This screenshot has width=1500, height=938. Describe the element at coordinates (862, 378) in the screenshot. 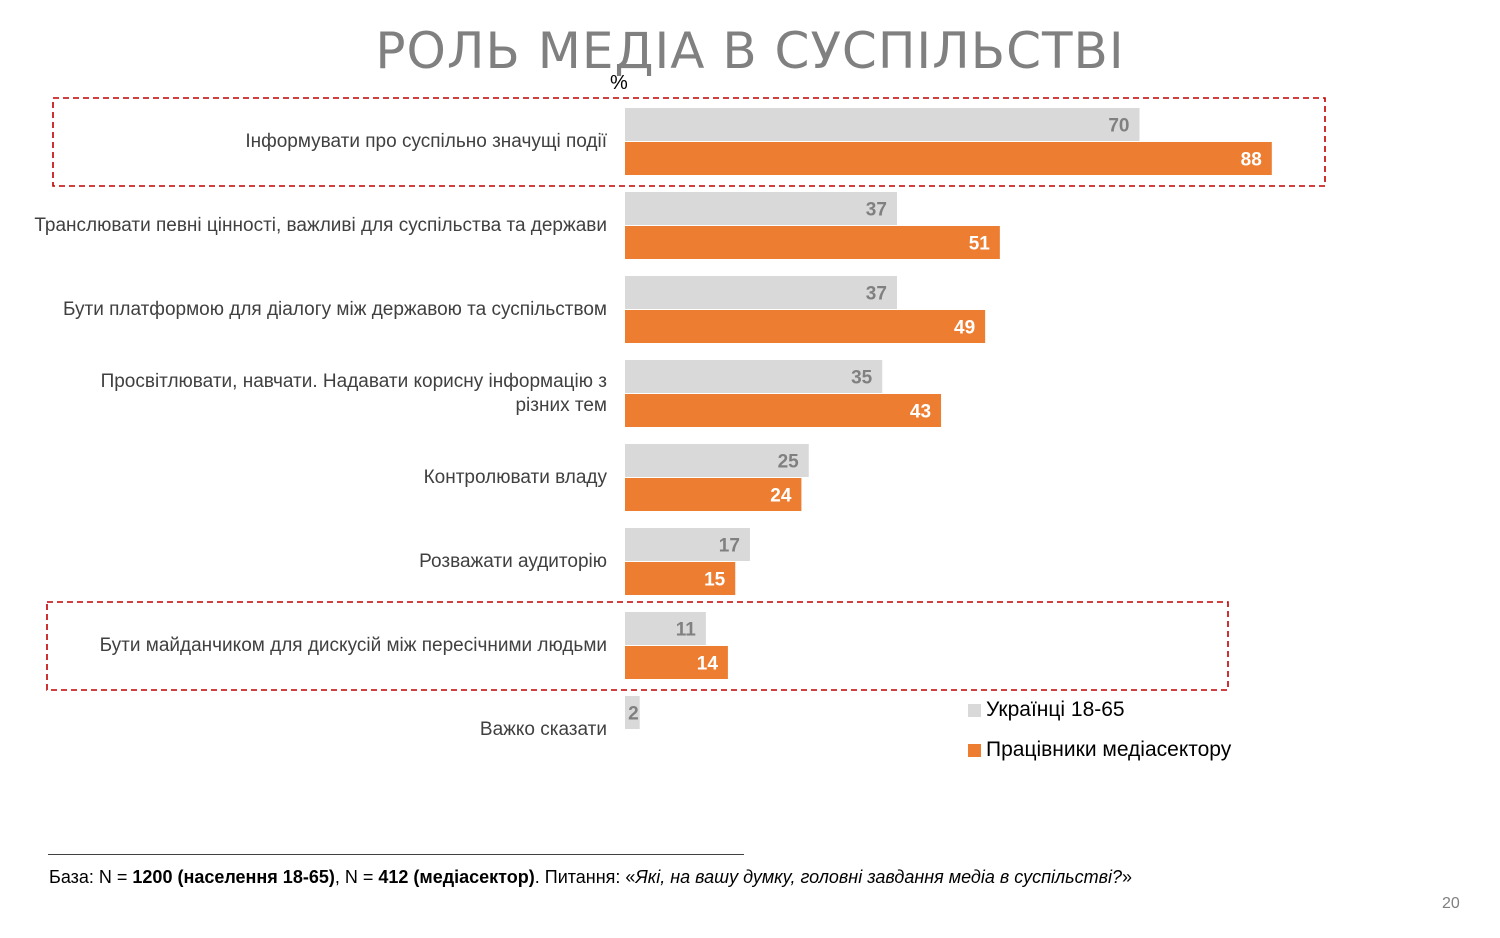

I see `value-label-population: 35` at that location.